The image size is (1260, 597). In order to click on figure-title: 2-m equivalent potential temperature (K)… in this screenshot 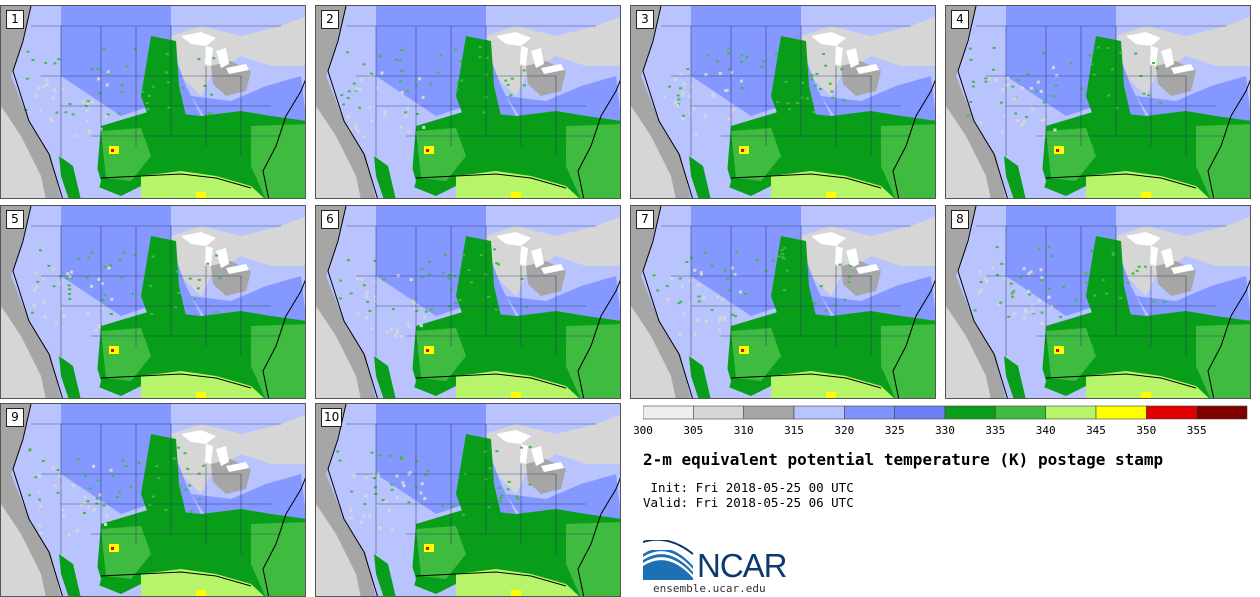, I will do `click(903, 459)`.